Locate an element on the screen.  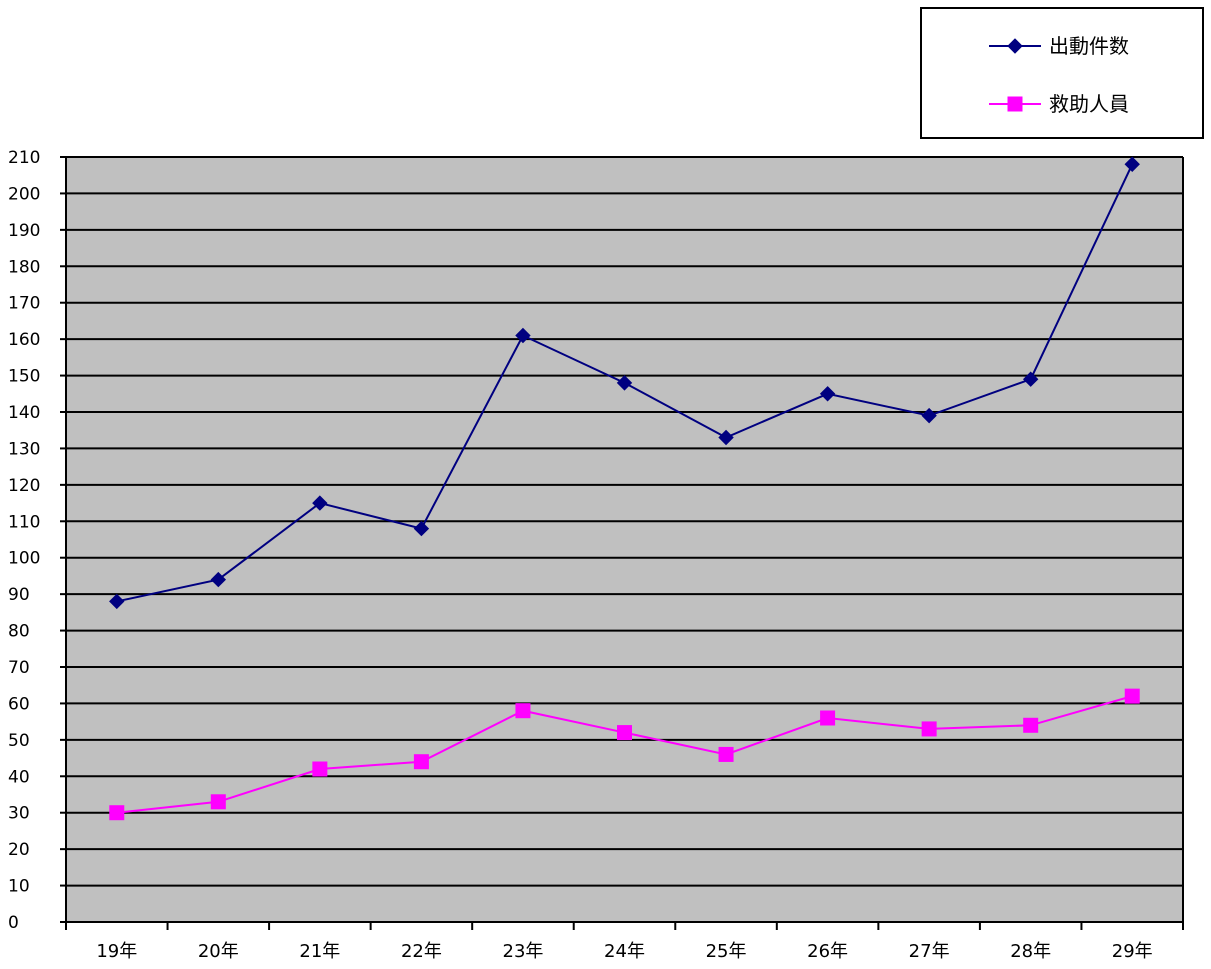
y-tick-label: 120 is located at coordinates (24, 486).